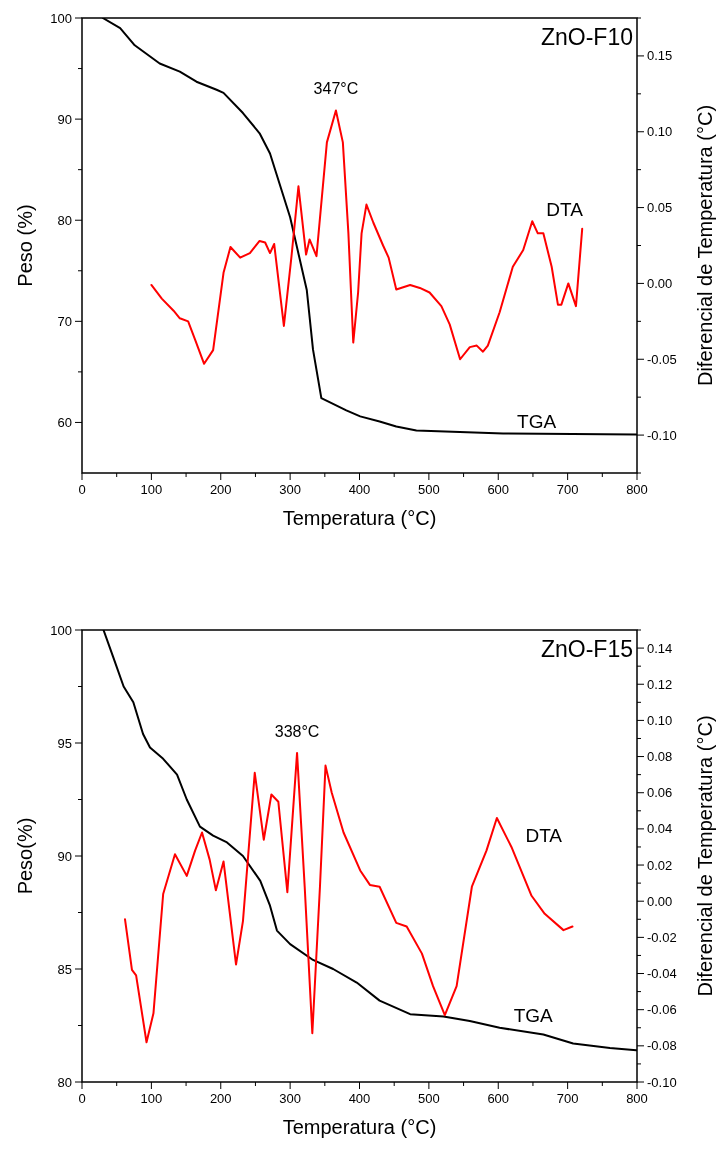 The height and width of the screenshot is (1152, 726). What do you see at coordinates (660, 56) in the screenshot?
I see `y2-tick-label: 0.15` at bounding box center [660, 56].